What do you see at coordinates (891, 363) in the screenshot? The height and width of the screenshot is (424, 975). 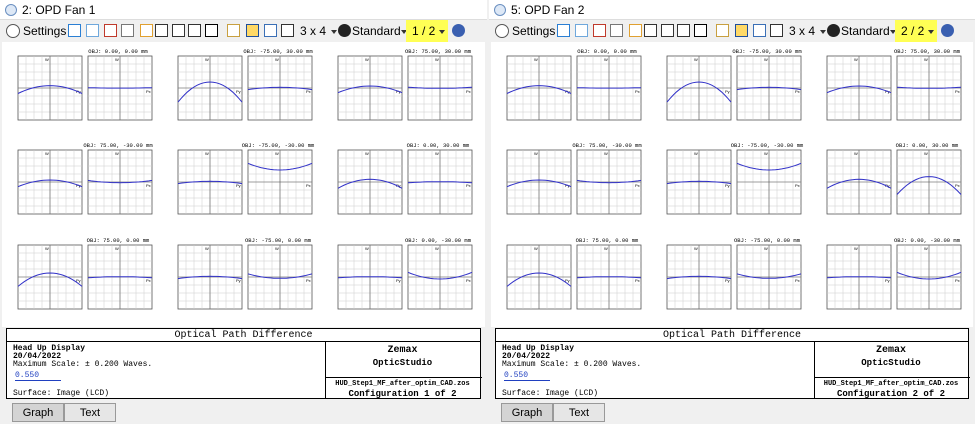 I see `product: OpticStudio` at bounding box center [891, 363].